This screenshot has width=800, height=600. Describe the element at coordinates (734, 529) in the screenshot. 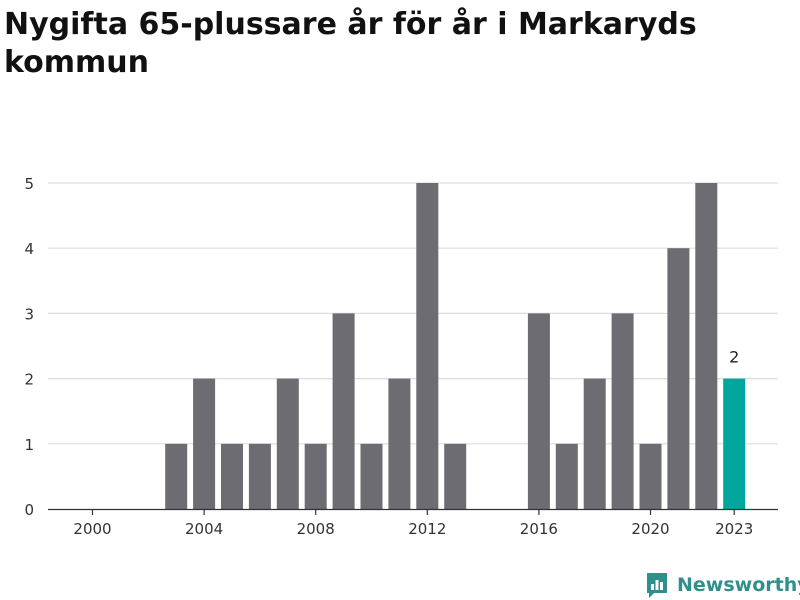

I see `x-tick-label: 2023` at that location.